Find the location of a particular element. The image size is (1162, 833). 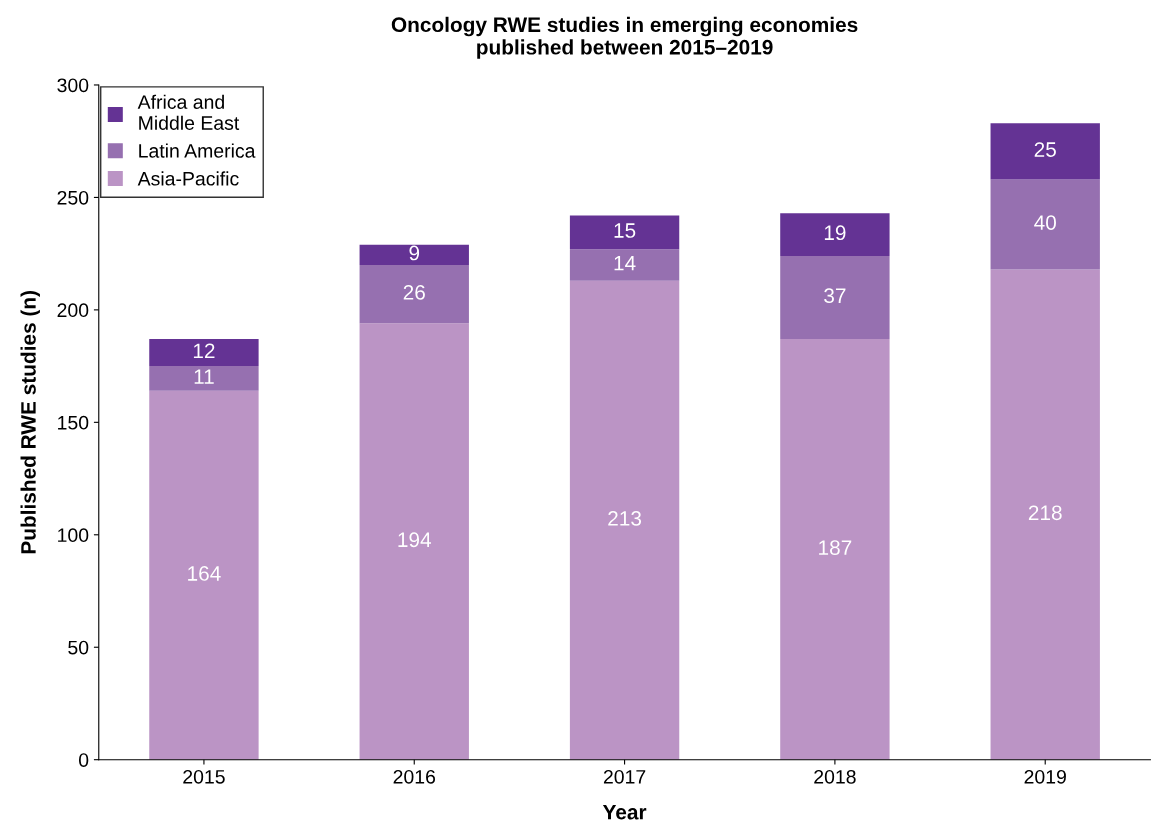

x-tick-label: 2016 is located at coordinates (414, 776).